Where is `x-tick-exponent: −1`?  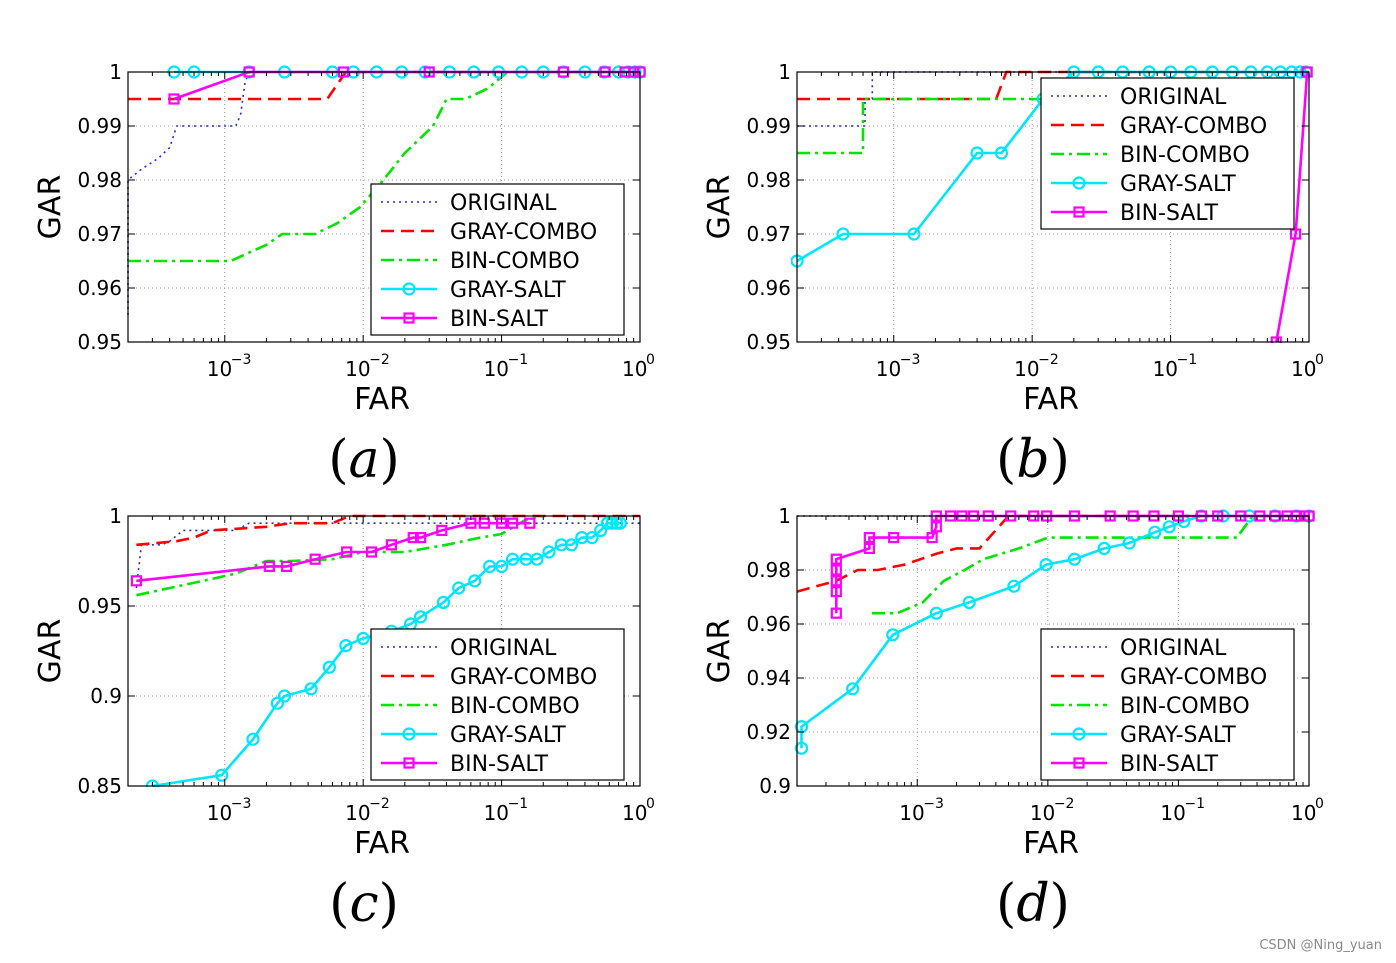 x-tick-exponent: −1 is located at coordinates (518, 360).